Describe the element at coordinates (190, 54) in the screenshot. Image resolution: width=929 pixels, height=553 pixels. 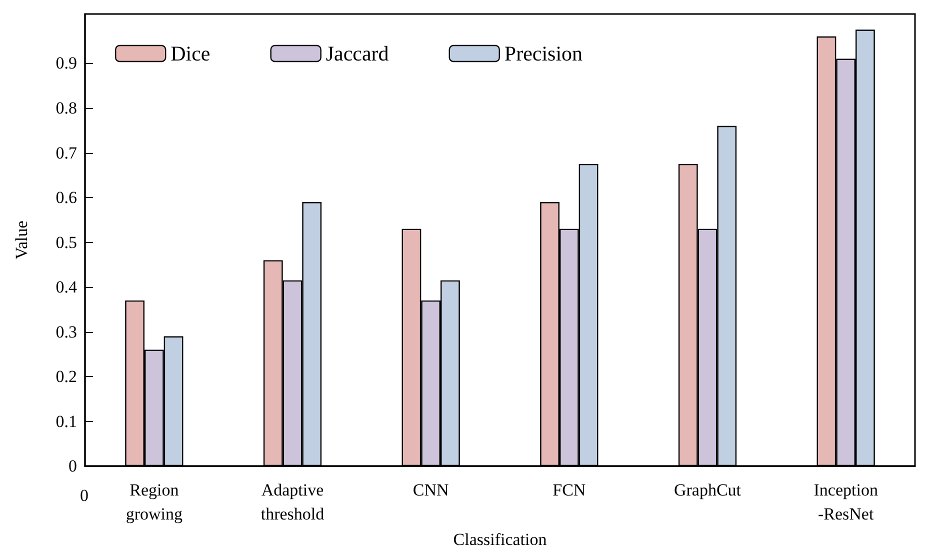
I see `legend-label: Dice` at that location.